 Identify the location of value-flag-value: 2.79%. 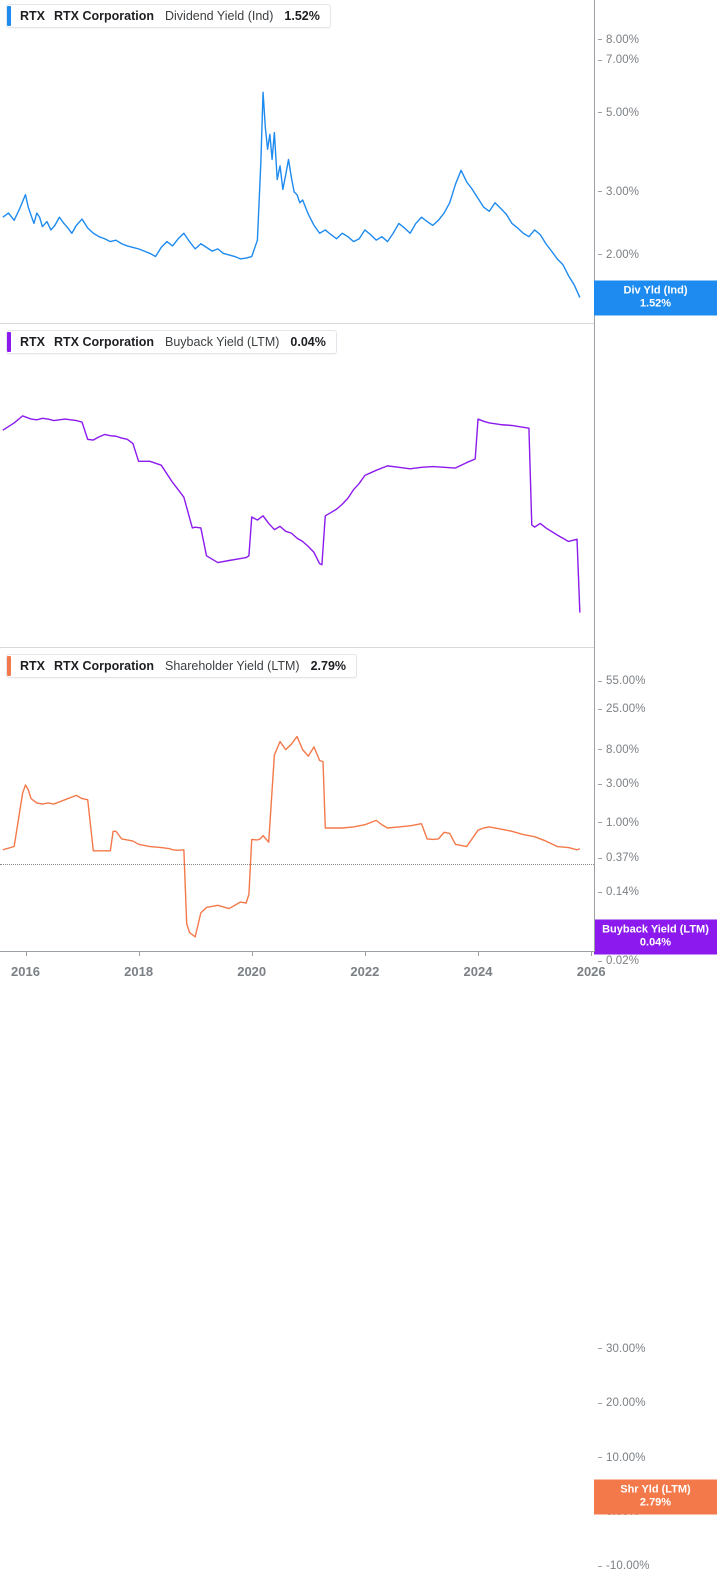
(655, 1502).